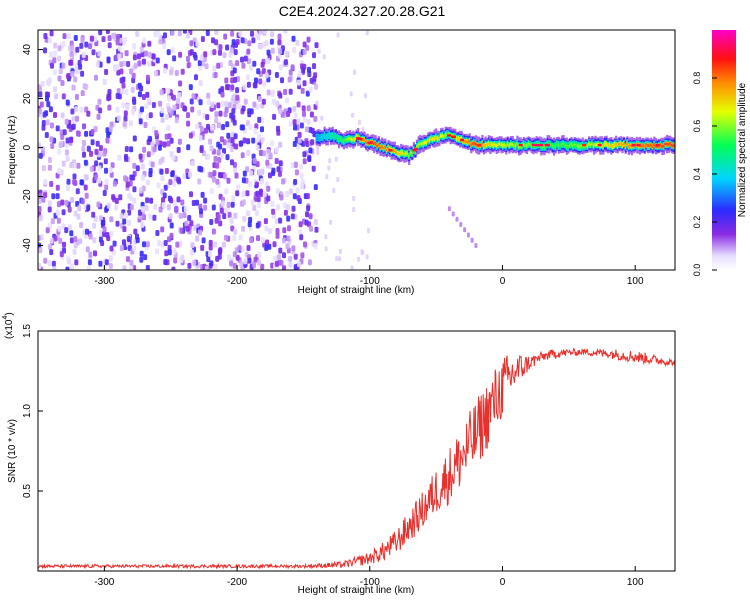 The width and height of the screenshot is (750, 600). What do you see at coordinates (697, 78) in the screenshot?
I see `colorbar-tick-label: 0.8` at bounding box center [697, 78].